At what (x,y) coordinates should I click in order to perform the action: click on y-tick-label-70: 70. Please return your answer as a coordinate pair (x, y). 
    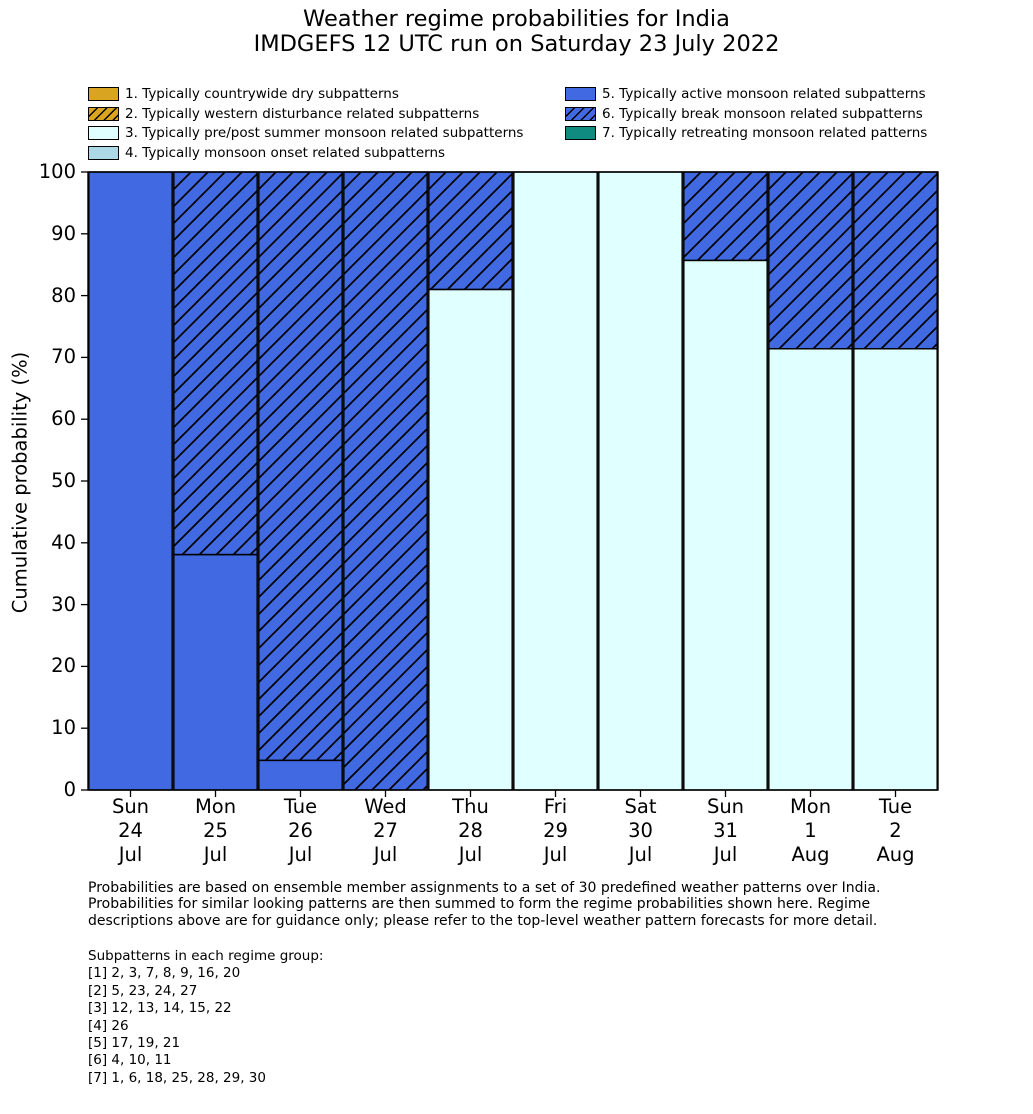
    Looking at the image, I should click on (63, 357).